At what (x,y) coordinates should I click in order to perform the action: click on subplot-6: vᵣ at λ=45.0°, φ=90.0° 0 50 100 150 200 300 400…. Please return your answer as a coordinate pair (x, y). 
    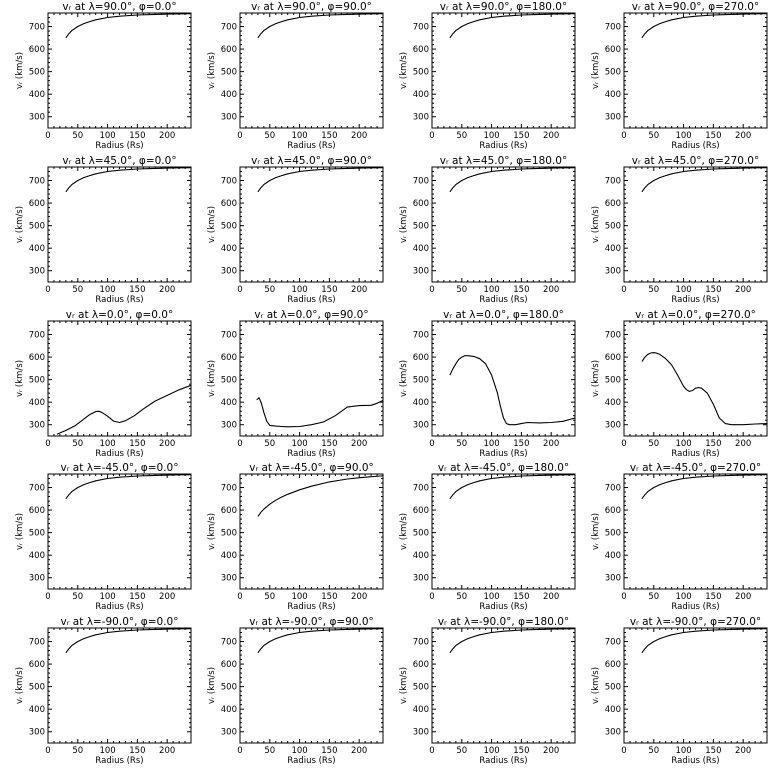
    Looking at the image, I should click on (295, 230).